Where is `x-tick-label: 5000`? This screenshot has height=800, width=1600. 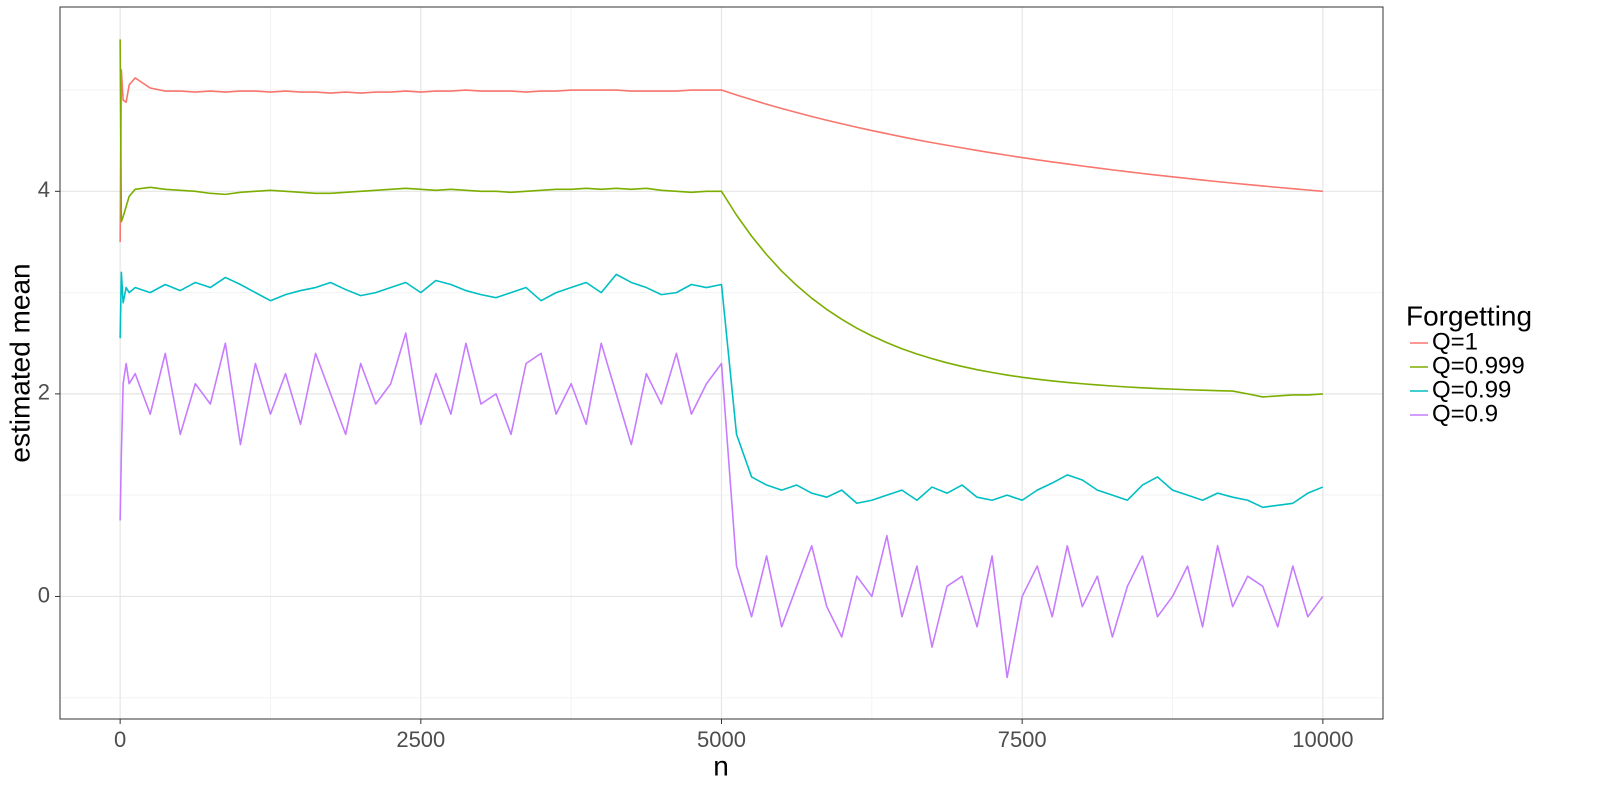
x-tick-label: 5000 is located at coordinates (721, 739).